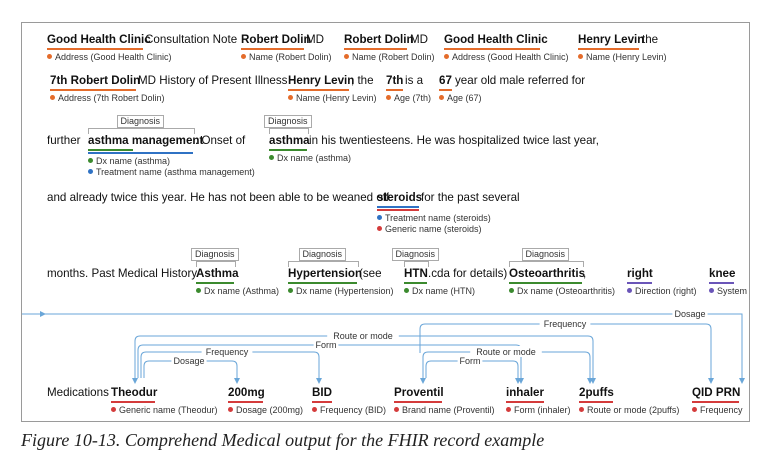 Image resolution: width=770 pixels, height=463 pixels. Describe the element at coordinates (640, 273) in the screenshot. I see `entity-word: right` at that location.